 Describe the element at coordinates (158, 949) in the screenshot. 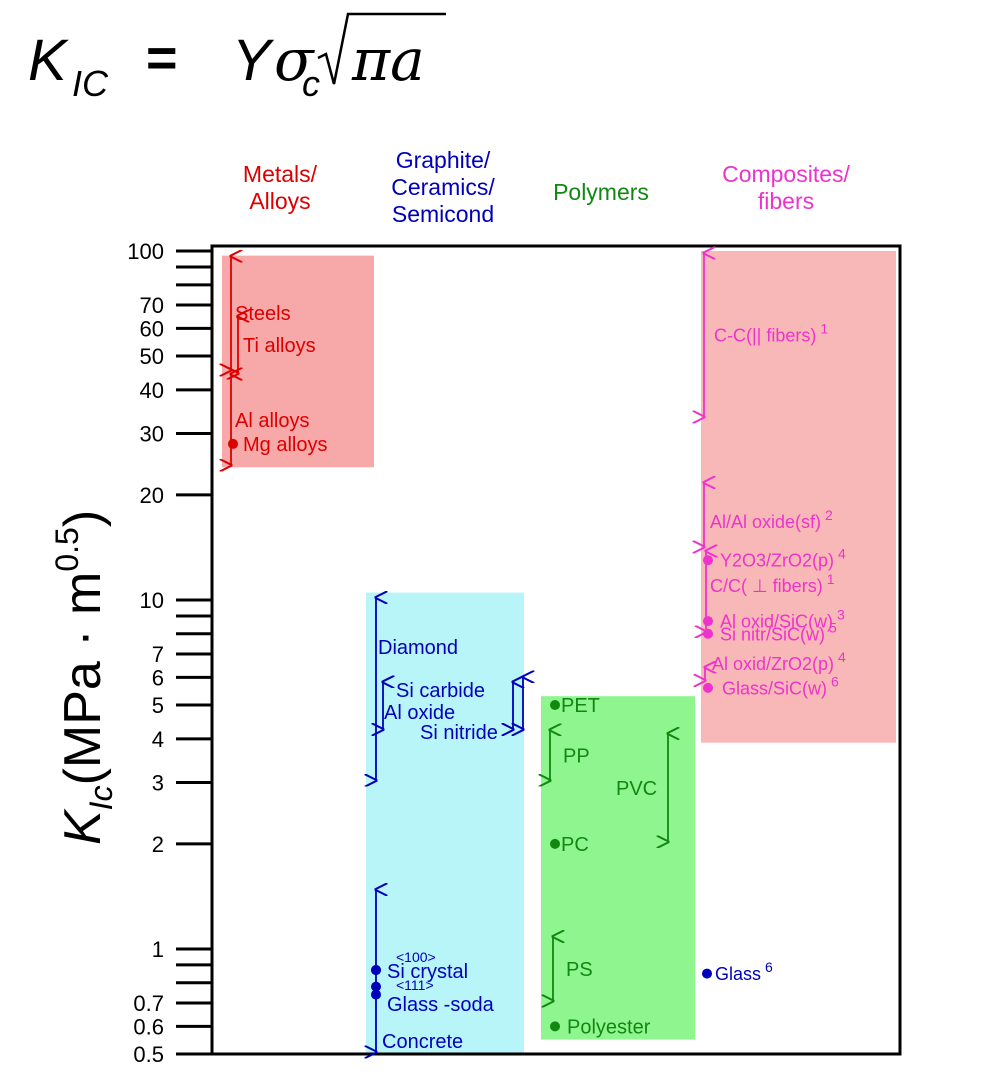

I see `y-tick-label: 1` at that location.